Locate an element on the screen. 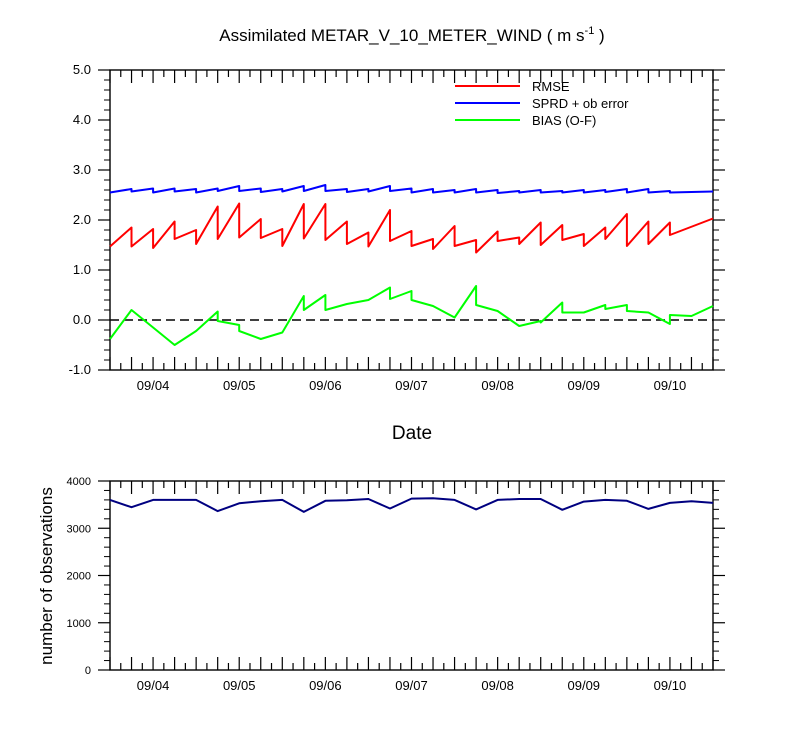 The image size is (800, 750). top-plot-ytick-label: 2.0 is located at coordinates (82, 219).